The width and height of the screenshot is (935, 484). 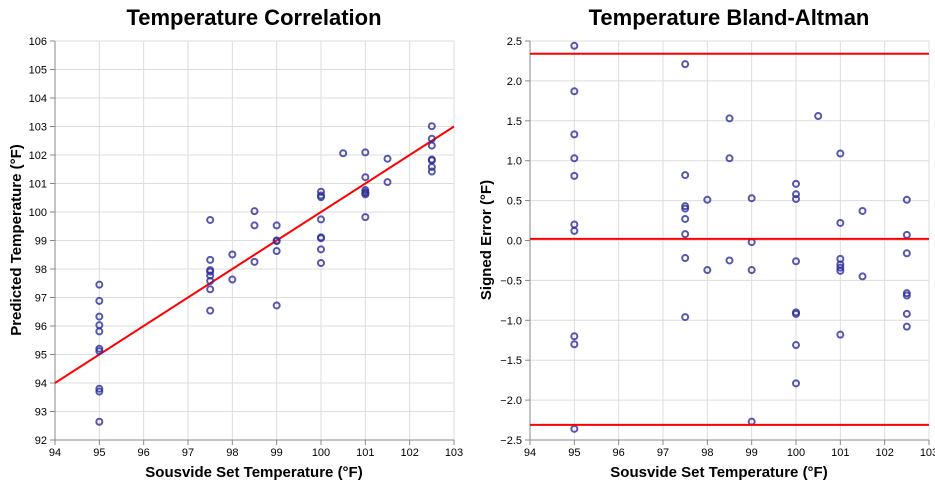 What do you see at coordinates (365, 453) in the screenshot?
I see `correlation-x-tick-label: 101` at bounding box center [365, 453].